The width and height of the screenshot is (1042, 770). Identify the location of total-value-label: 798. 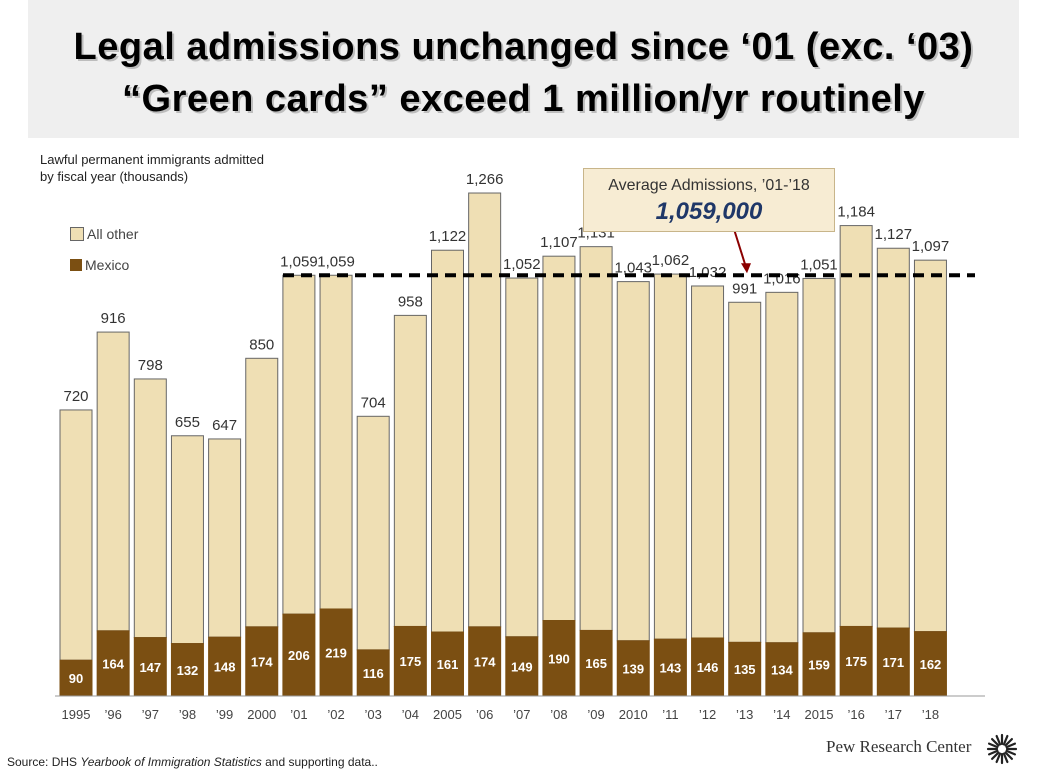
(150, 365).